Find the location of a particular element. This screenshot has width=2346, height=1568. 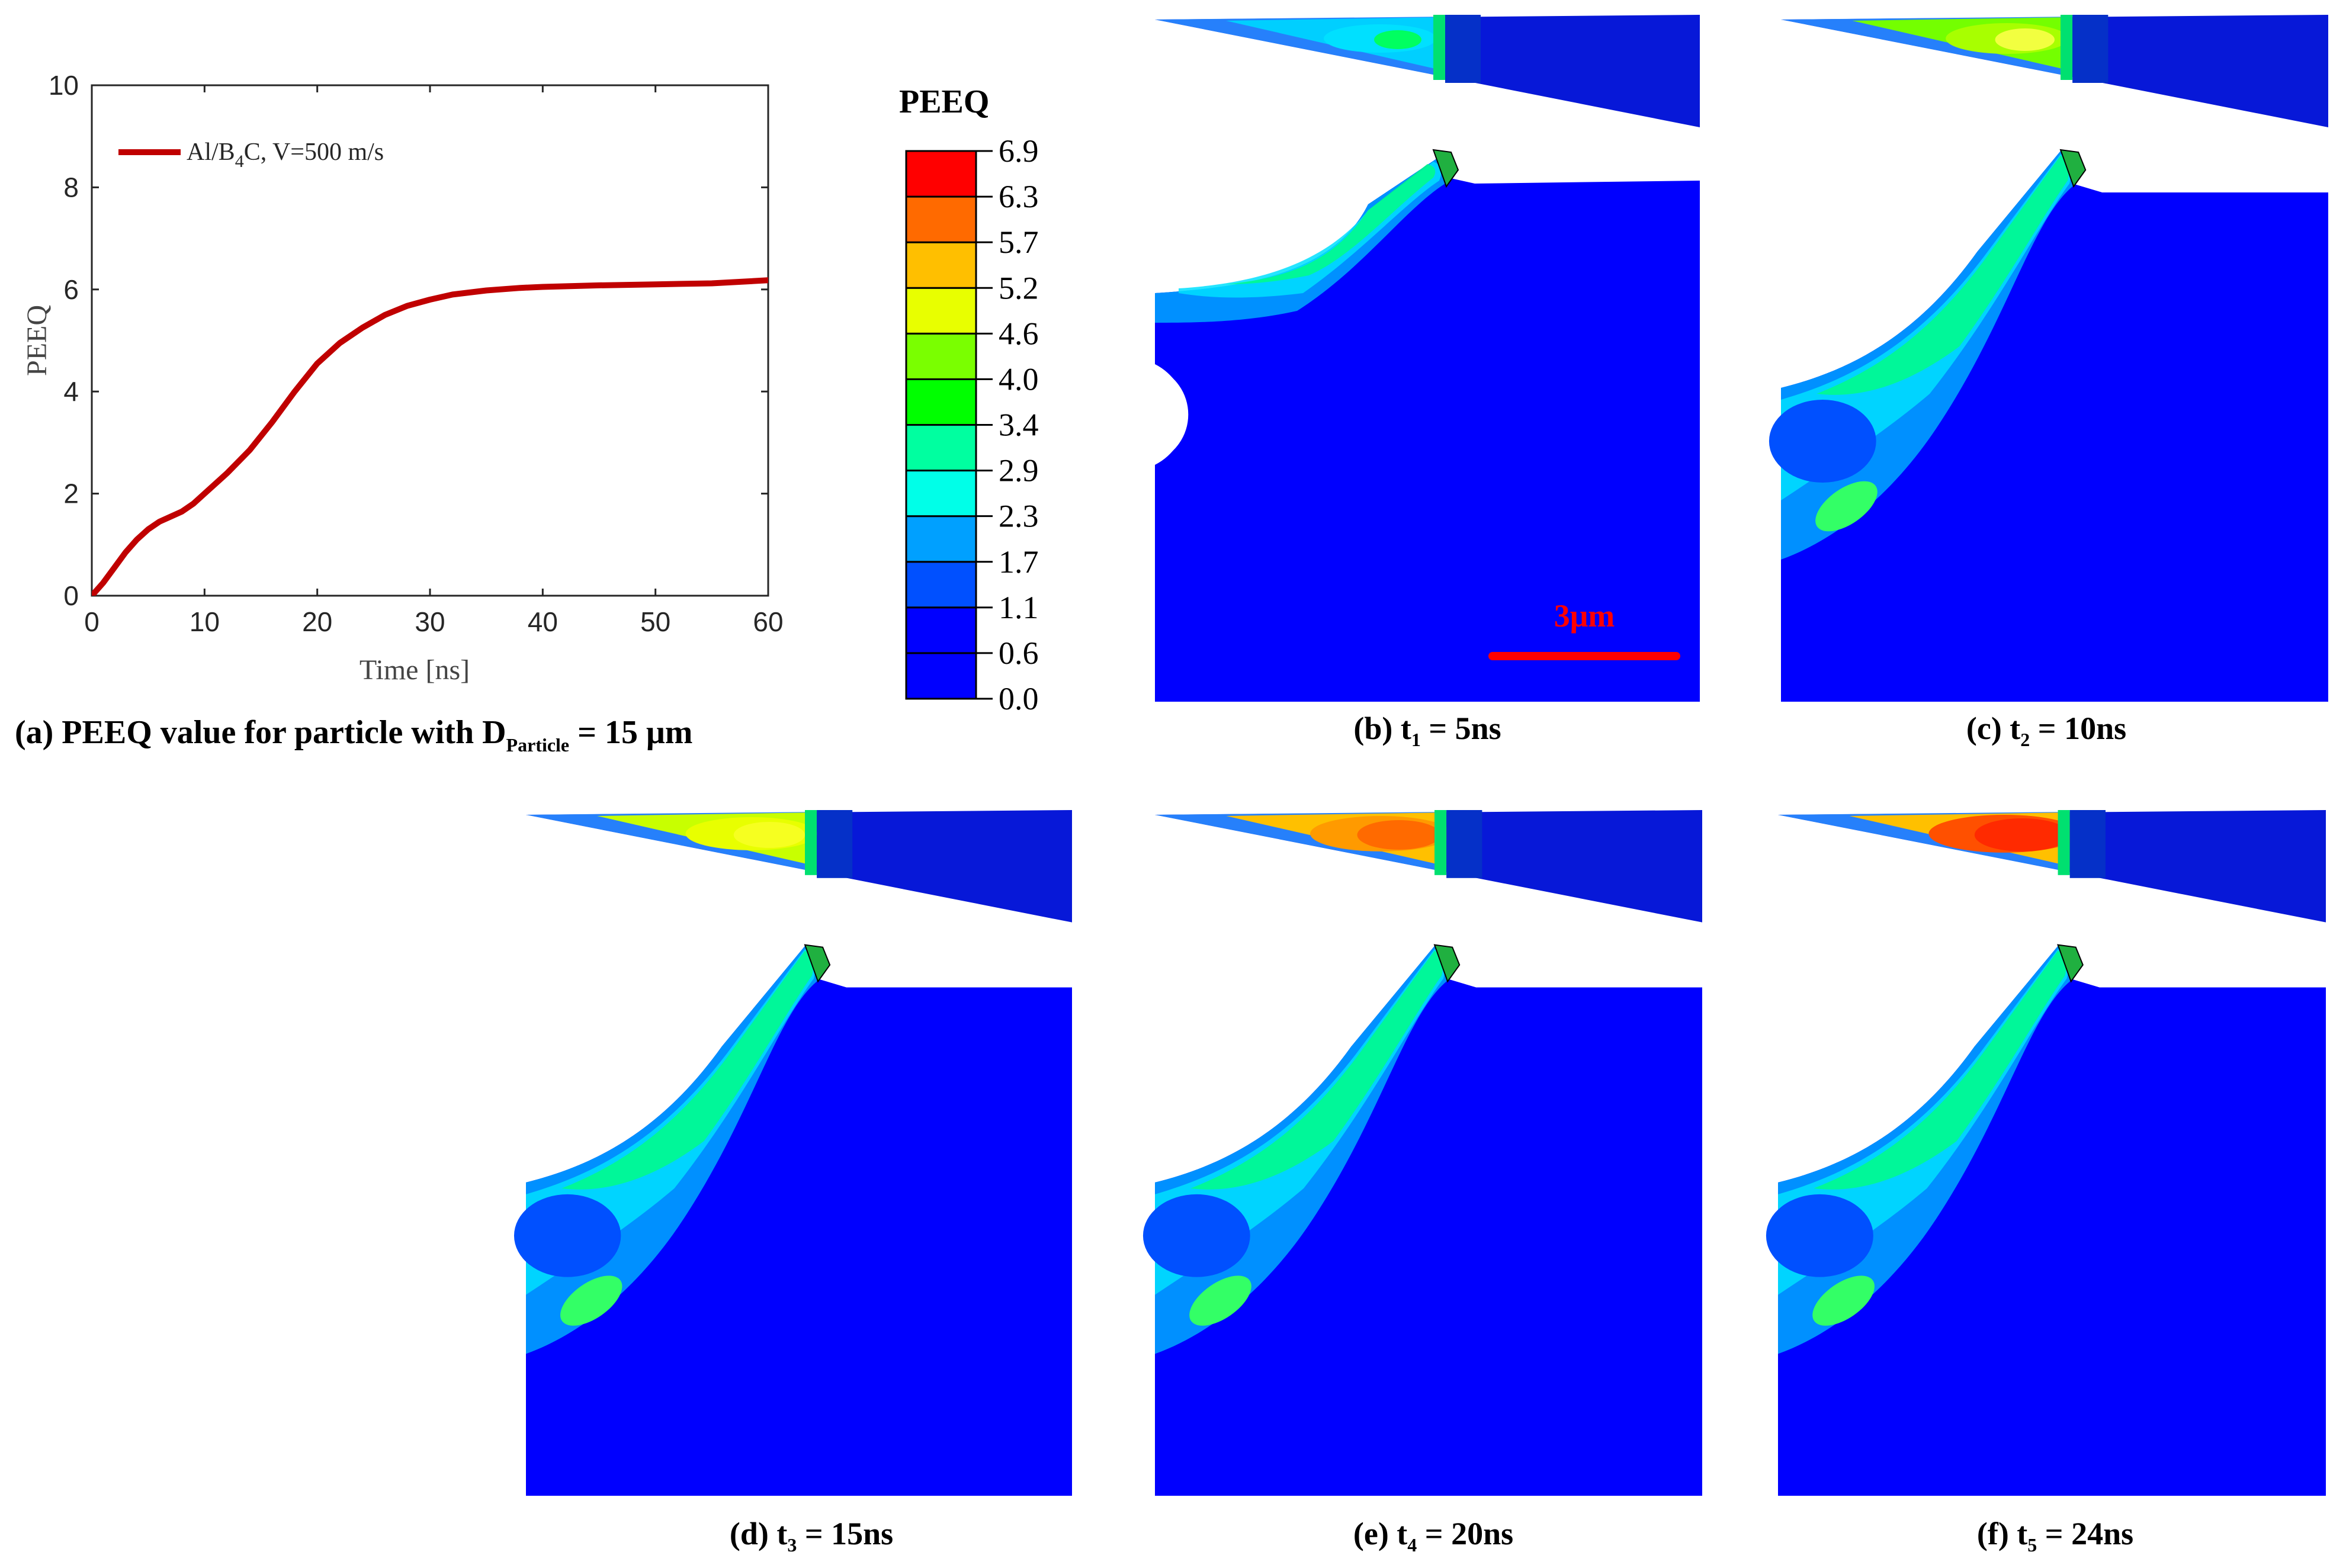

x-tick-label: 20 is located at coordinates (317, 621).